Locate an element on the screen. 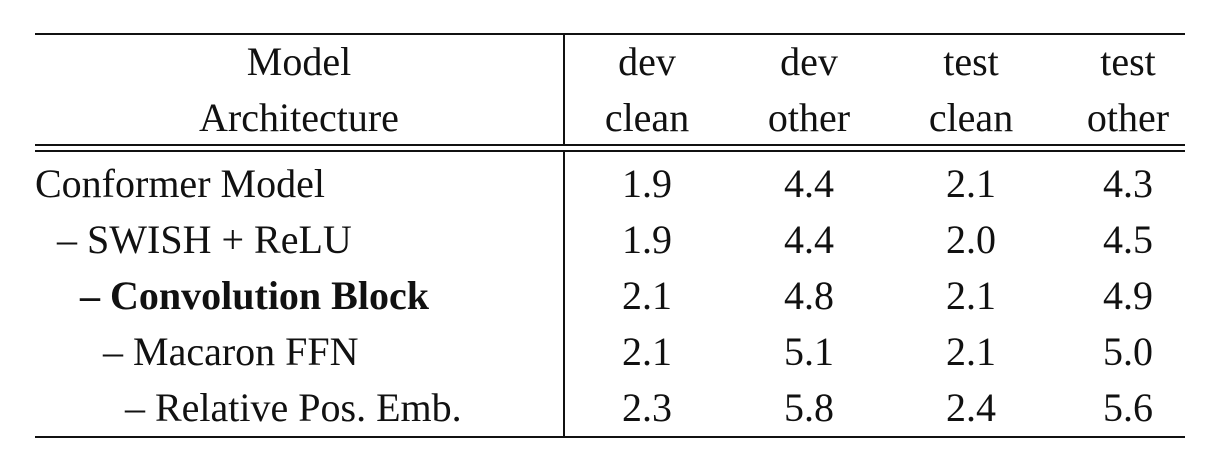  row-label-convolution-block: – Convolution Block is located at coordinates (254, 295).